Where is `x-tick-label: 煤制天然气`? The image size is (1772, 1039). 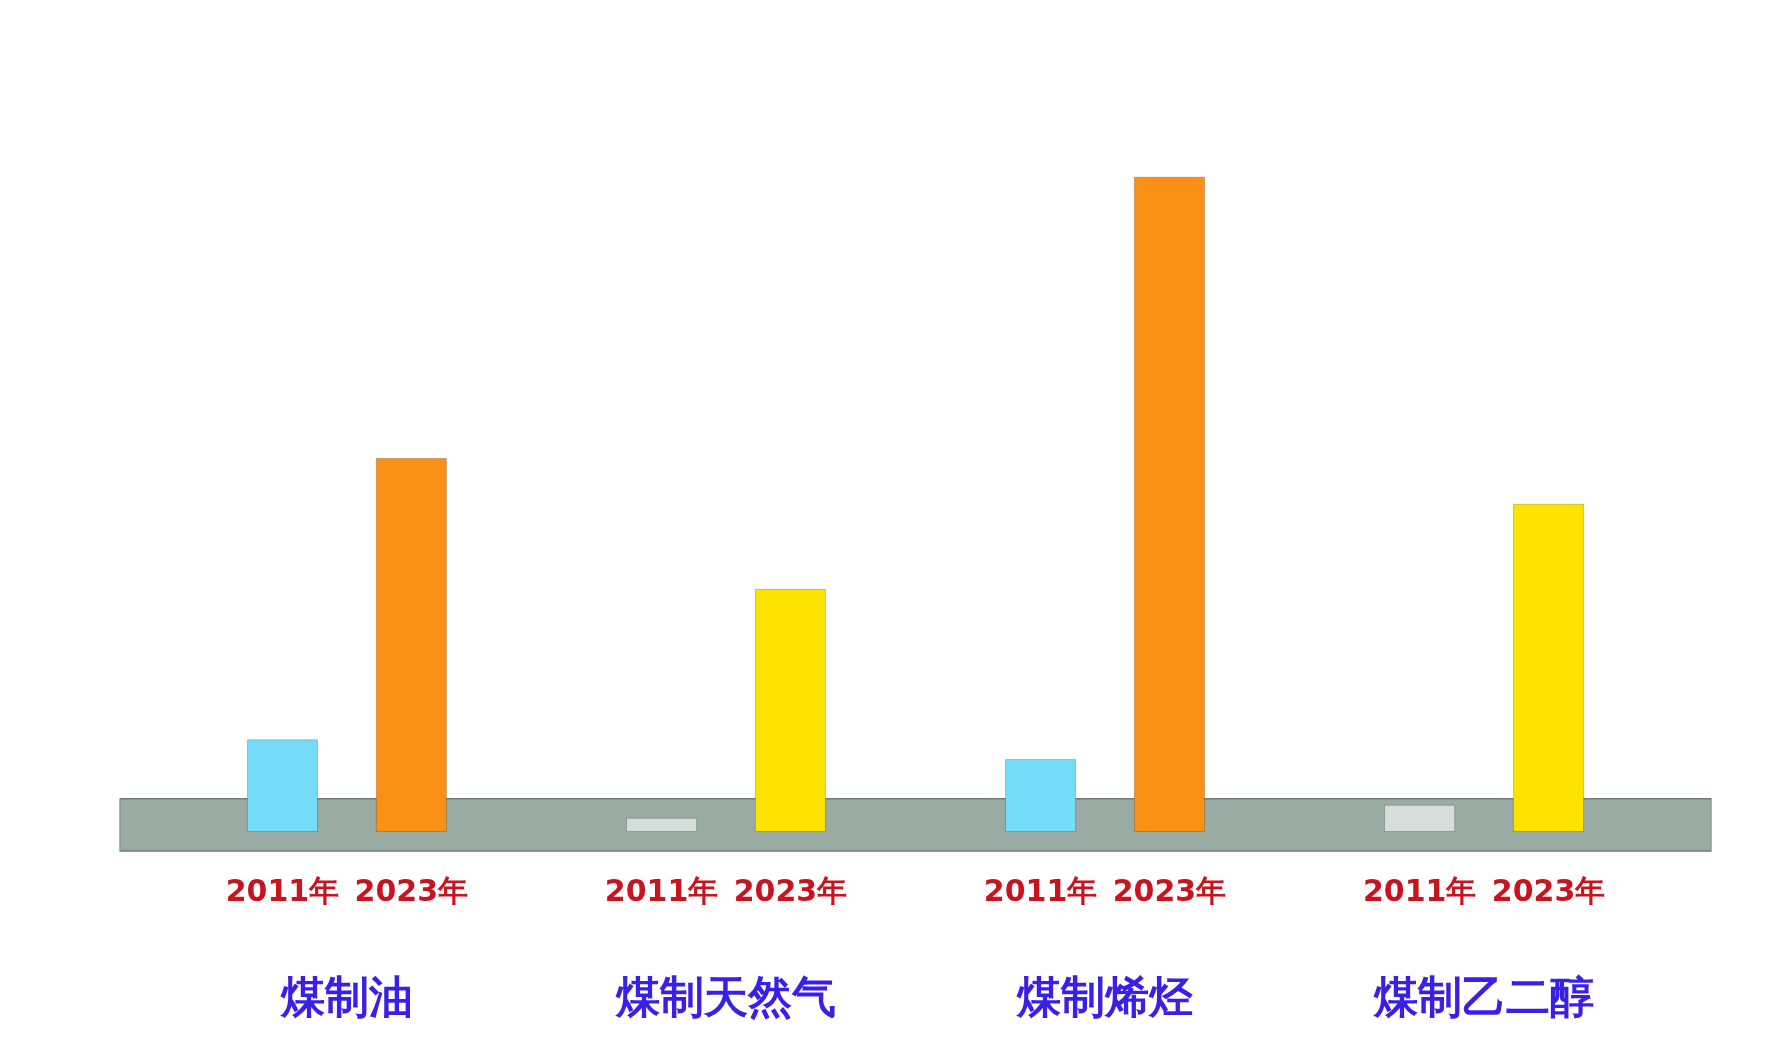
x-tick-label: 煤制天然气 is located at coordinates (724, 996).